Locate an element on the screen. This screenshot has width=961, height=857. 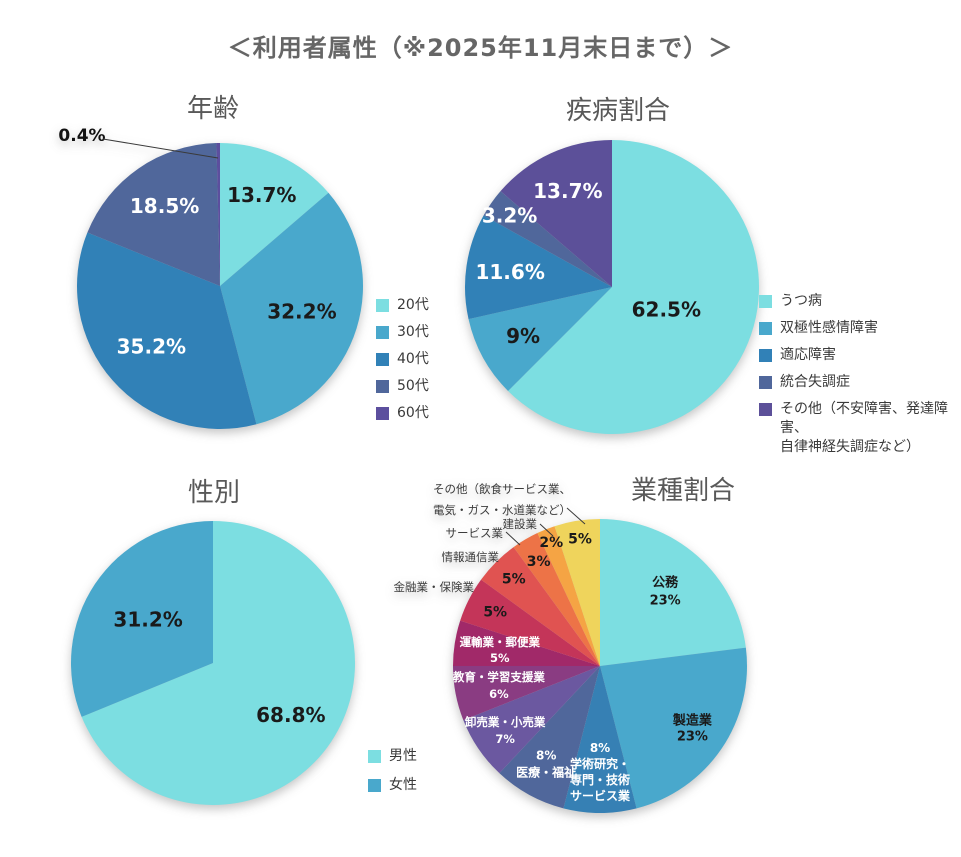
pie-label: 専門・技術 is located at coordinates (600, 779).